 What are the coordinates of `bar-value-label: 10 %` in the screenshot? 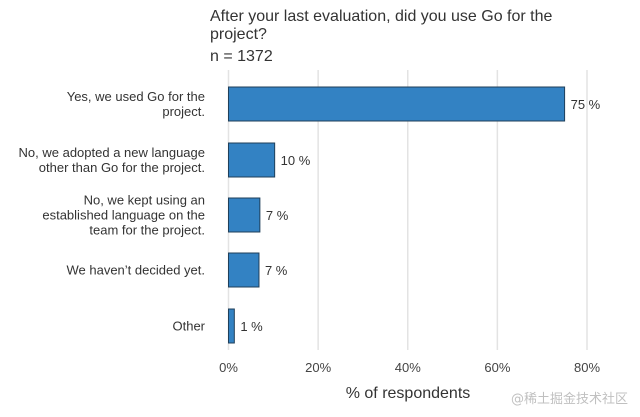 It's located at (296, 160).